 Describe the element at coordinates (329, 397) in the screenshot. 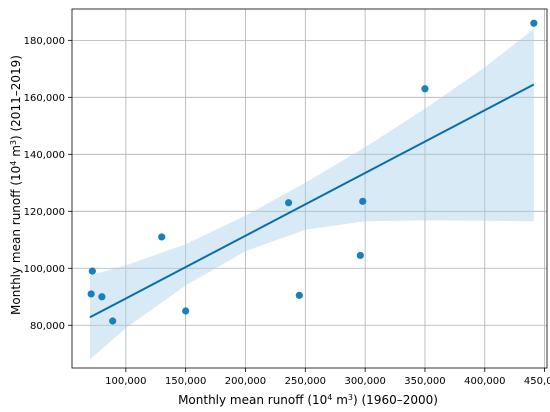

I see `x-axis-label-sup: 4` at that location.